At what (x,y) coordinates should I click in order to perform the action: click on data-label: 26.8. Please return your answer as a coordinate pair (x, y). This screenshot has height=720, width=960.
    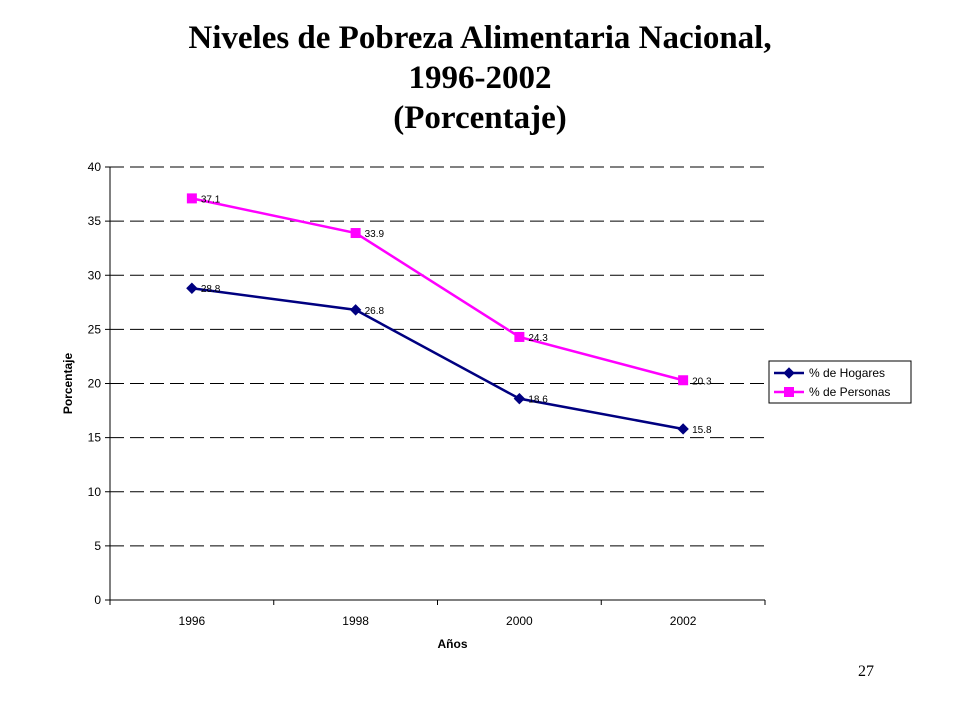
    Looking at the image, I should click on (375, 311).